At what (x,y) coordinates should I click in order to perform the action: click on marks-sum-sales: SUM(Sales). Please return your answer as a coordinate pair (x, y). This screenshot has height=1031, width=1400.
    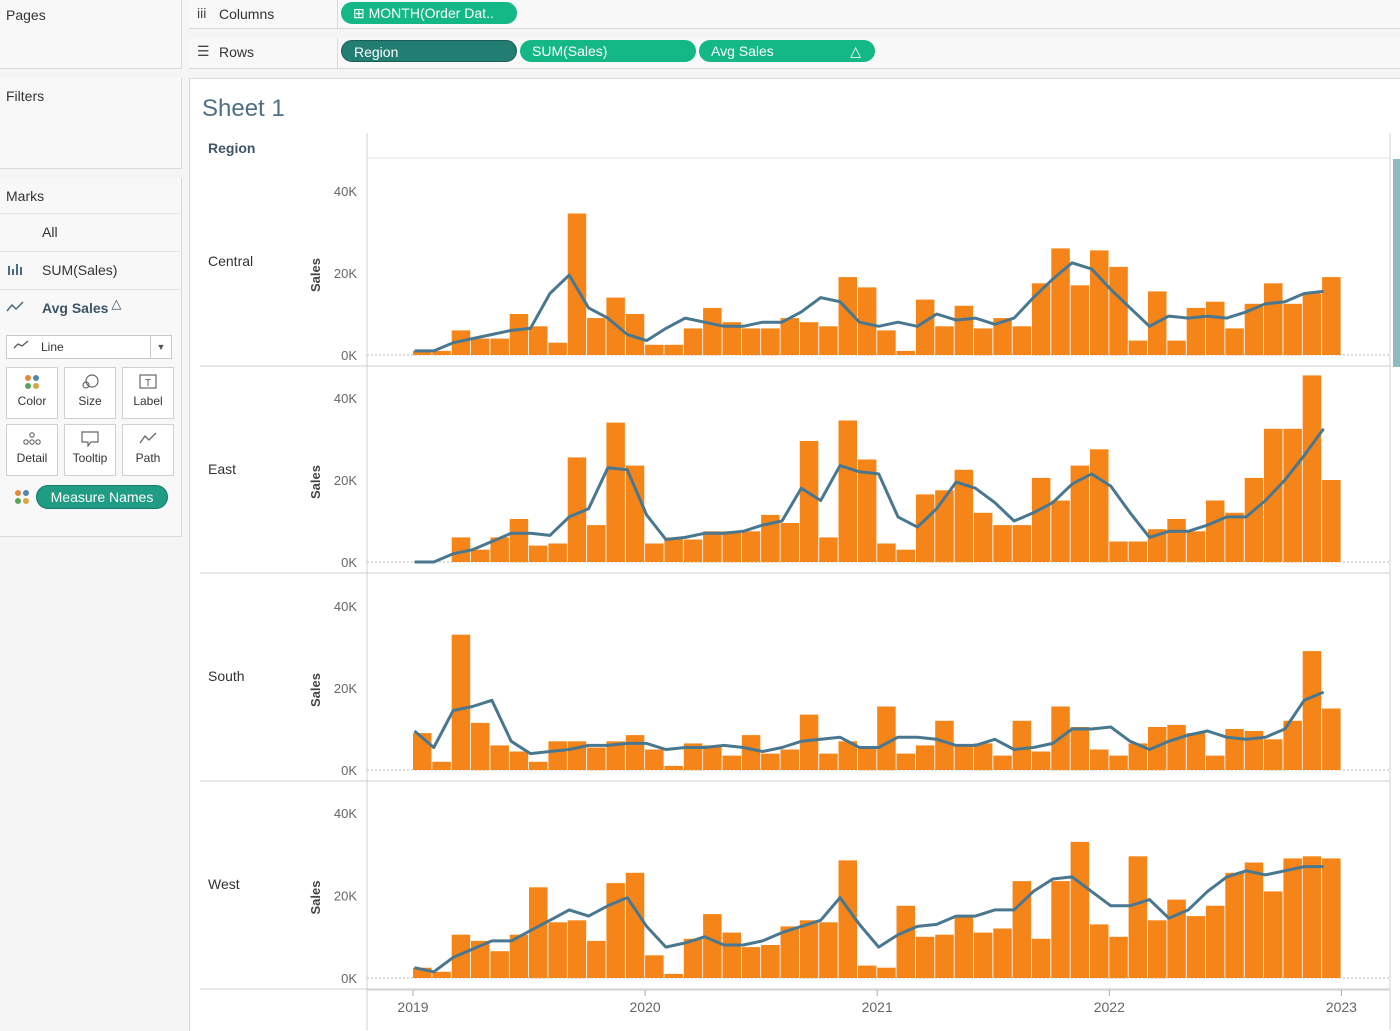
    Looking at the image, I should click on (90, 269).